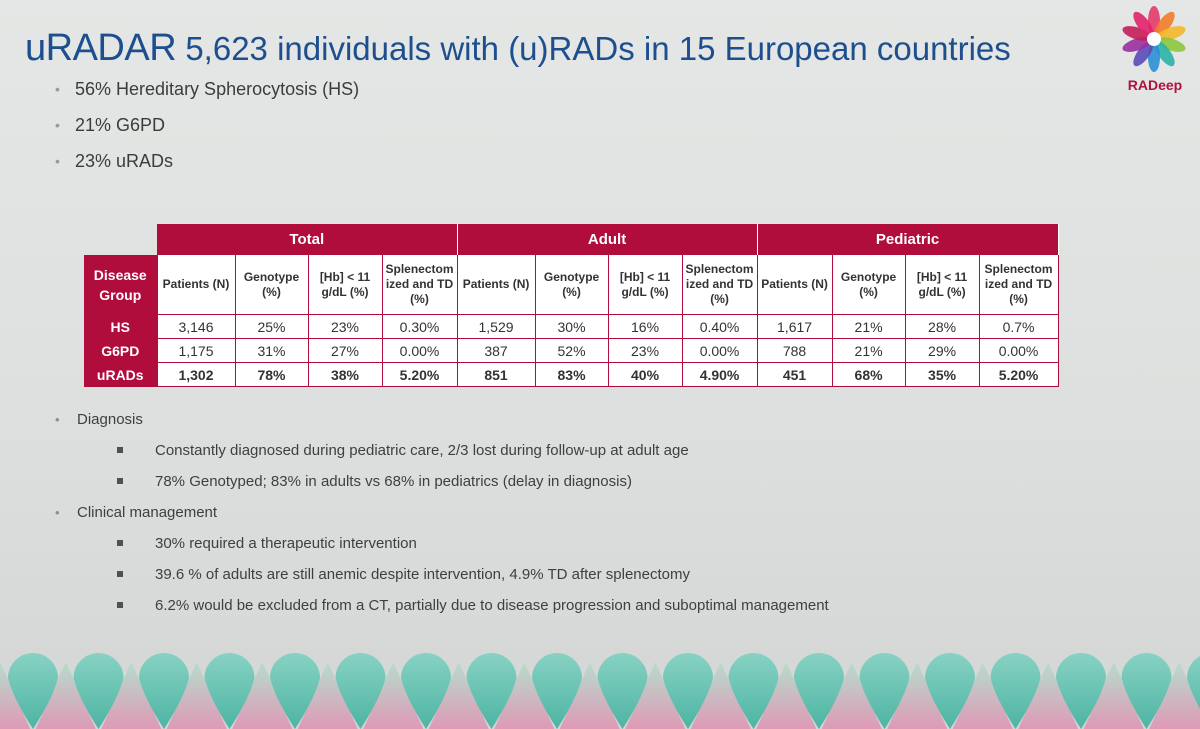 The image size is (1200, 729). Describe the element at coordinates (794, 284) in the screenshot. I see `col-patients: Patients (N)` at that location.